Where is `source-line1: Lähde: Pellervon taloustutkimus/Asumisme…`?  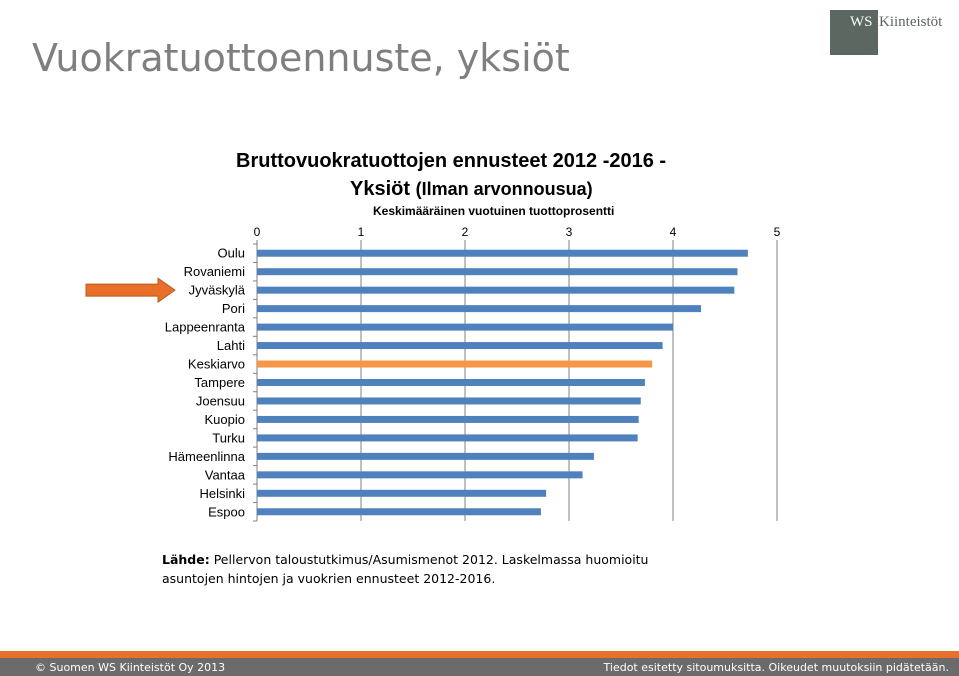
source-line1: Lähde: Pellervon taloustutkimus/Asumisme… is located at coordinates (405, 559).